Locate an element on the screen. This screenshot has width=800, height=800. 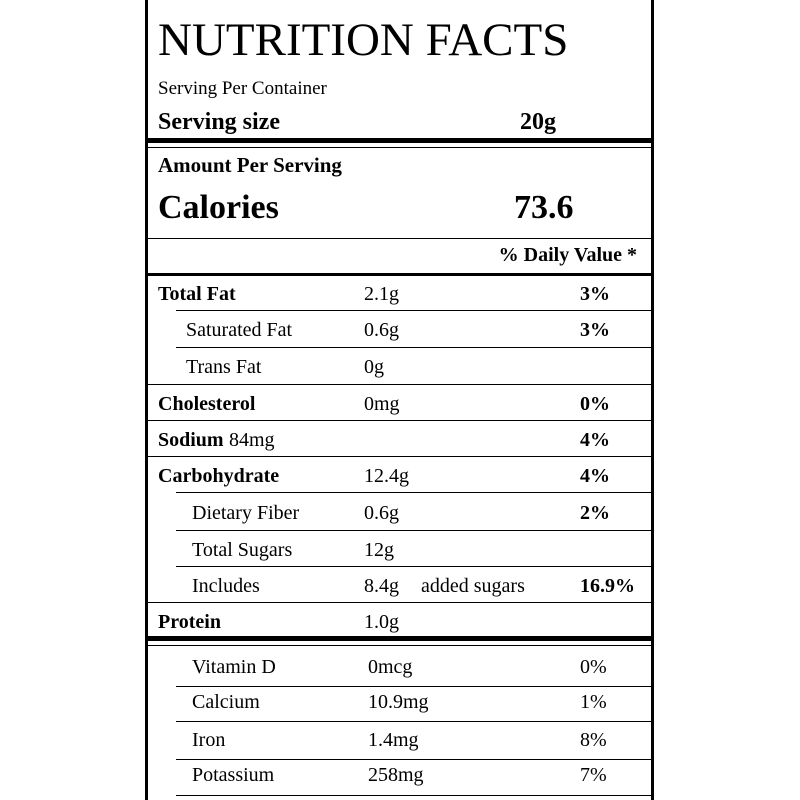
serving-size-label: Serving size is located at coordinates (219, 122).